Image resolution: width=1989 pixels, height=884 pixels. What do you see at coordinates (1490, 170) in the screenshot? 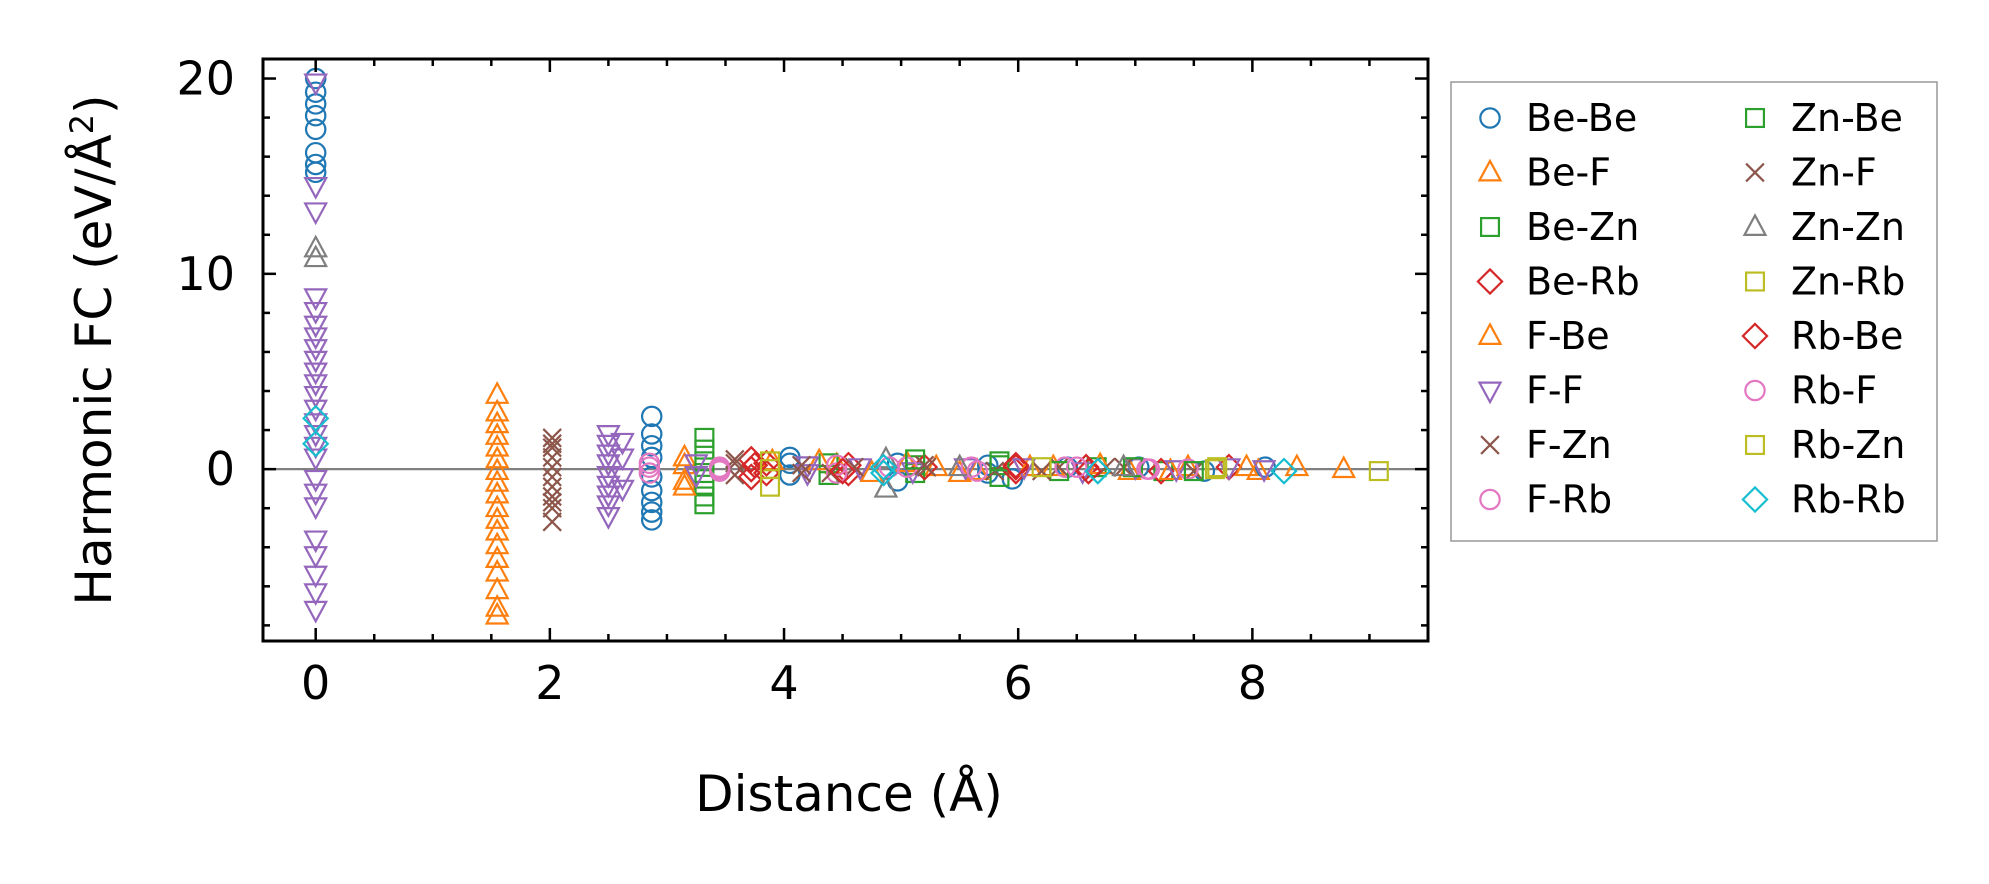
I see `legend-marker-be-f` at bounding box center [1490, 170].